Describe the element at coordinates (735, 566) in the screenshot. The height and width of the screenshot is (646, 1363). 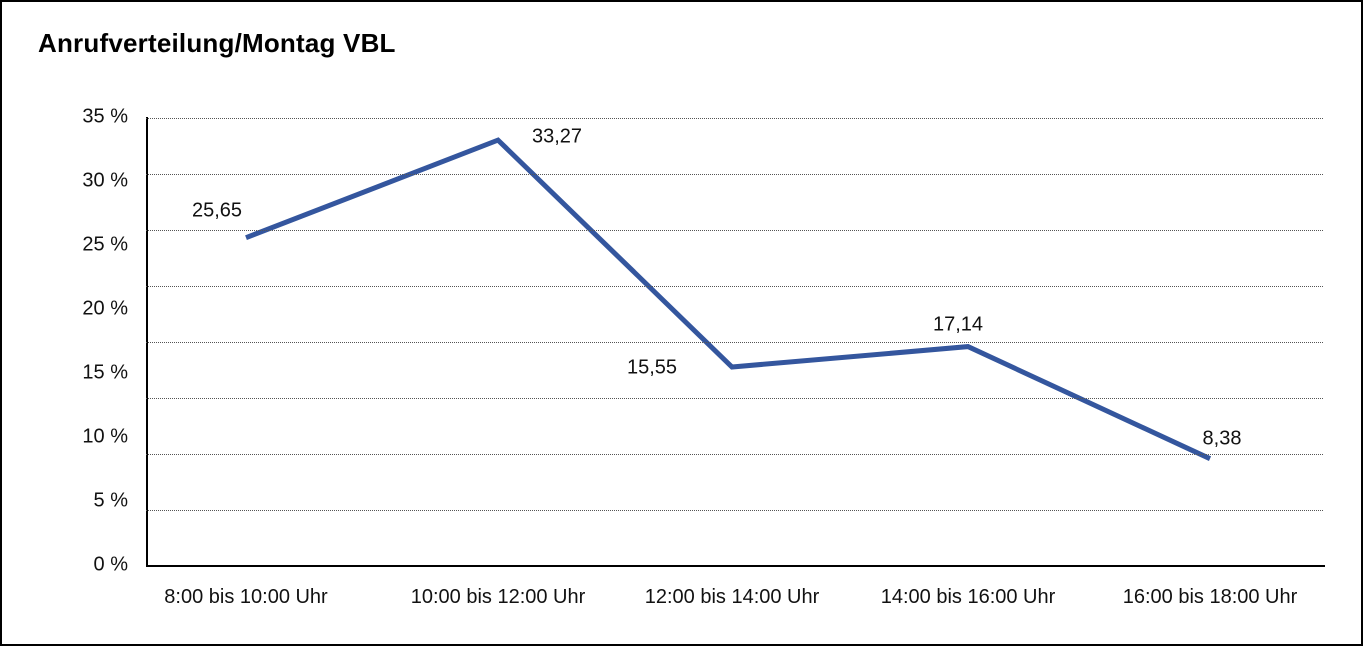
I see `x-axis-line` at that location.